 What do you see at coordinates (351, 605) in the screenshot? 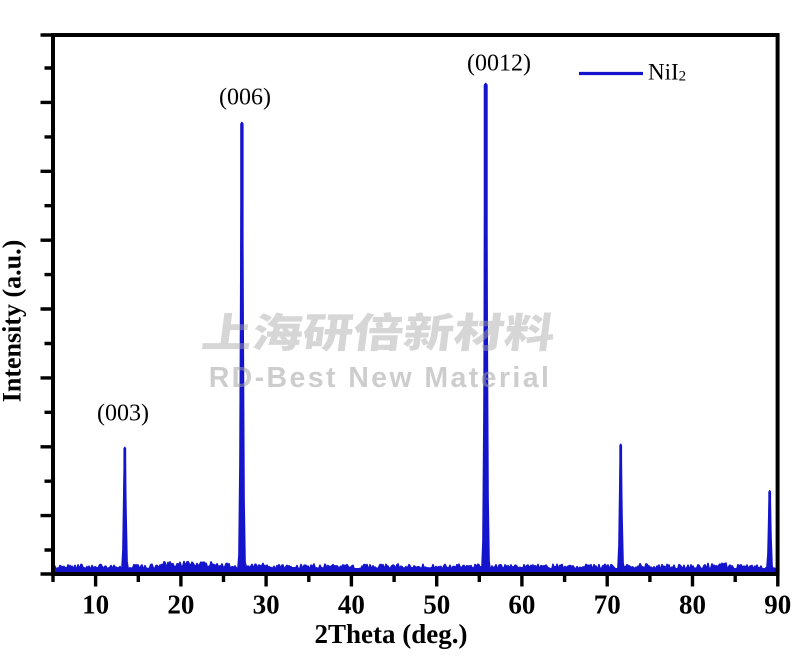
I see `svg-text: 40` at bounding box center [351, 605].